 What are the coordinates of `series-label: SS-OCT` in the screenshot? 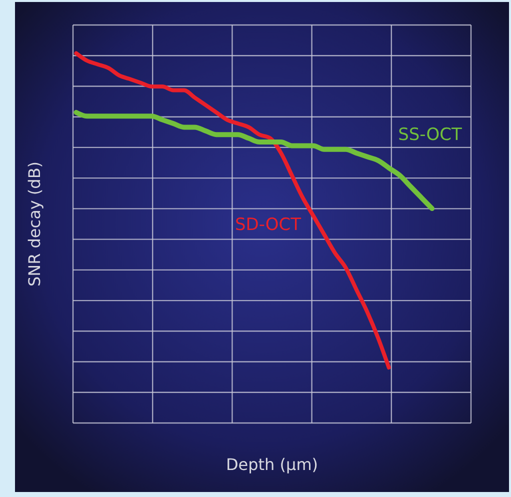 It's located at (430, 135).